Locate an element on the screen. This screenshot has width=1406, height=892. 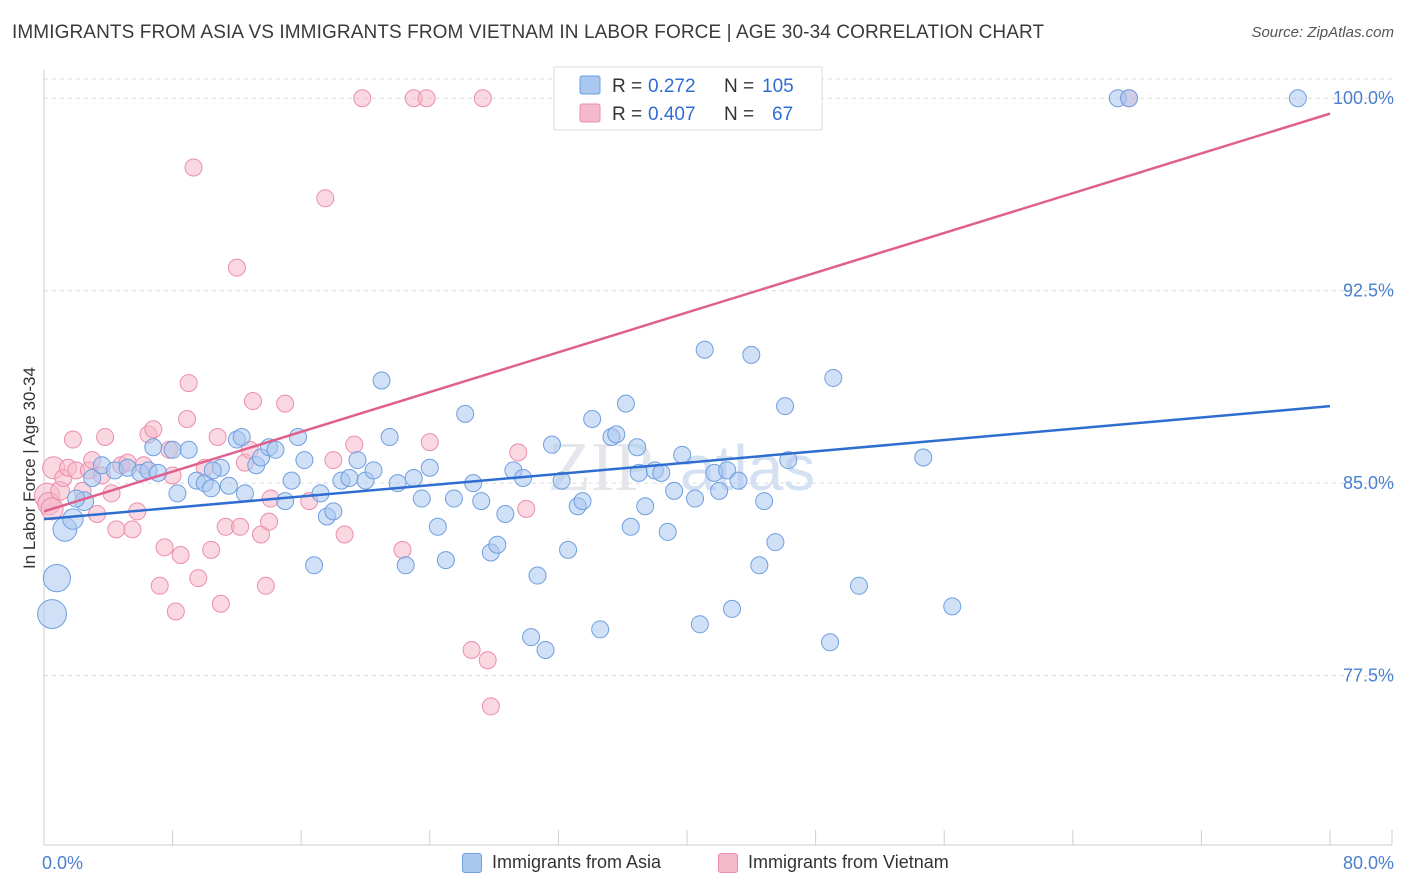
legend-item-vietnam: Immigrants from Vietnam is located at coordinates (833, 862).